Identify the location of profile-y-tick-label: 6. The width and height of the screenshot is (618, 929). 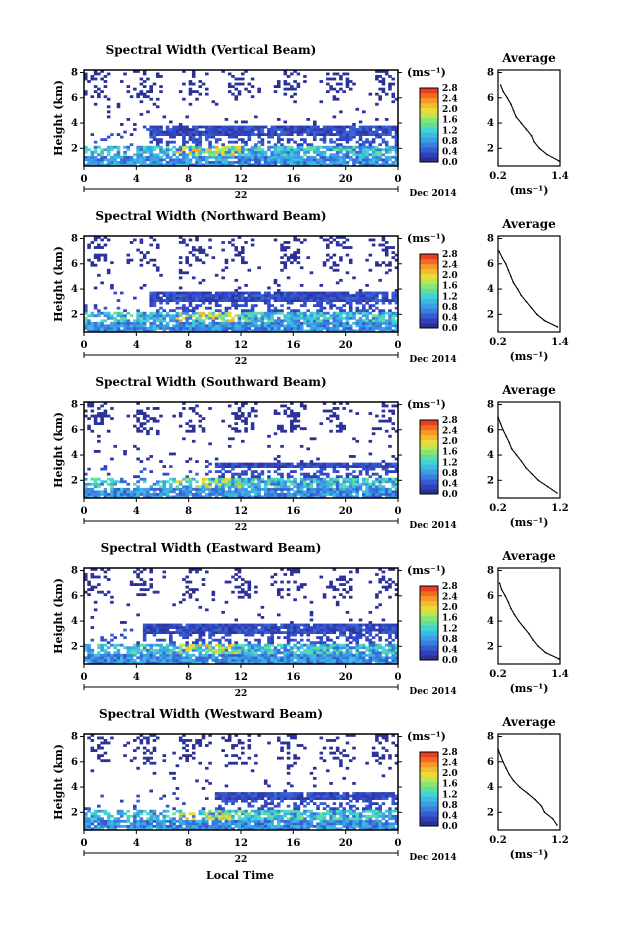
(490, 264).